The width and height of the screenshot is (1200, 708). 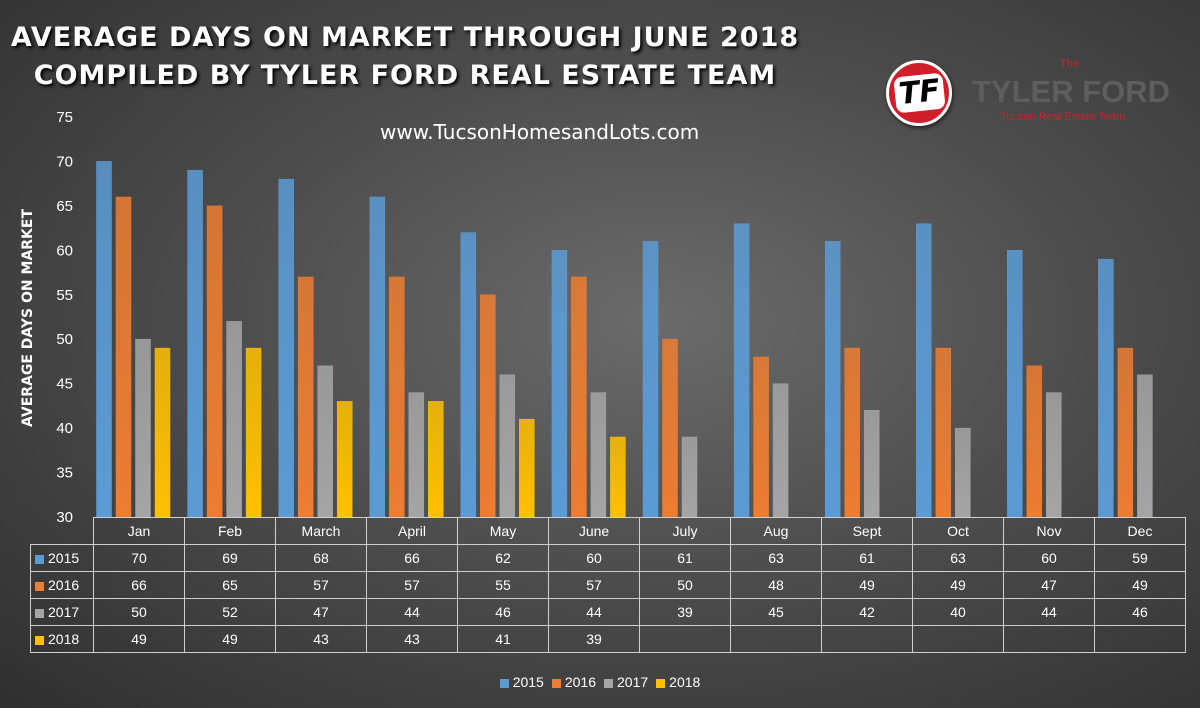 I want to click on logo-mark: TF, so click(x=919, y=93).